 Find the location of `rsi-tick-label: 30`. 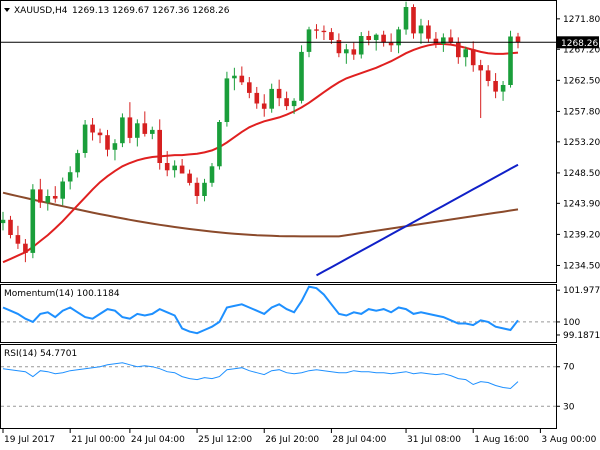

rsi-tick-label: 30 is located at coordinates (569, 407).